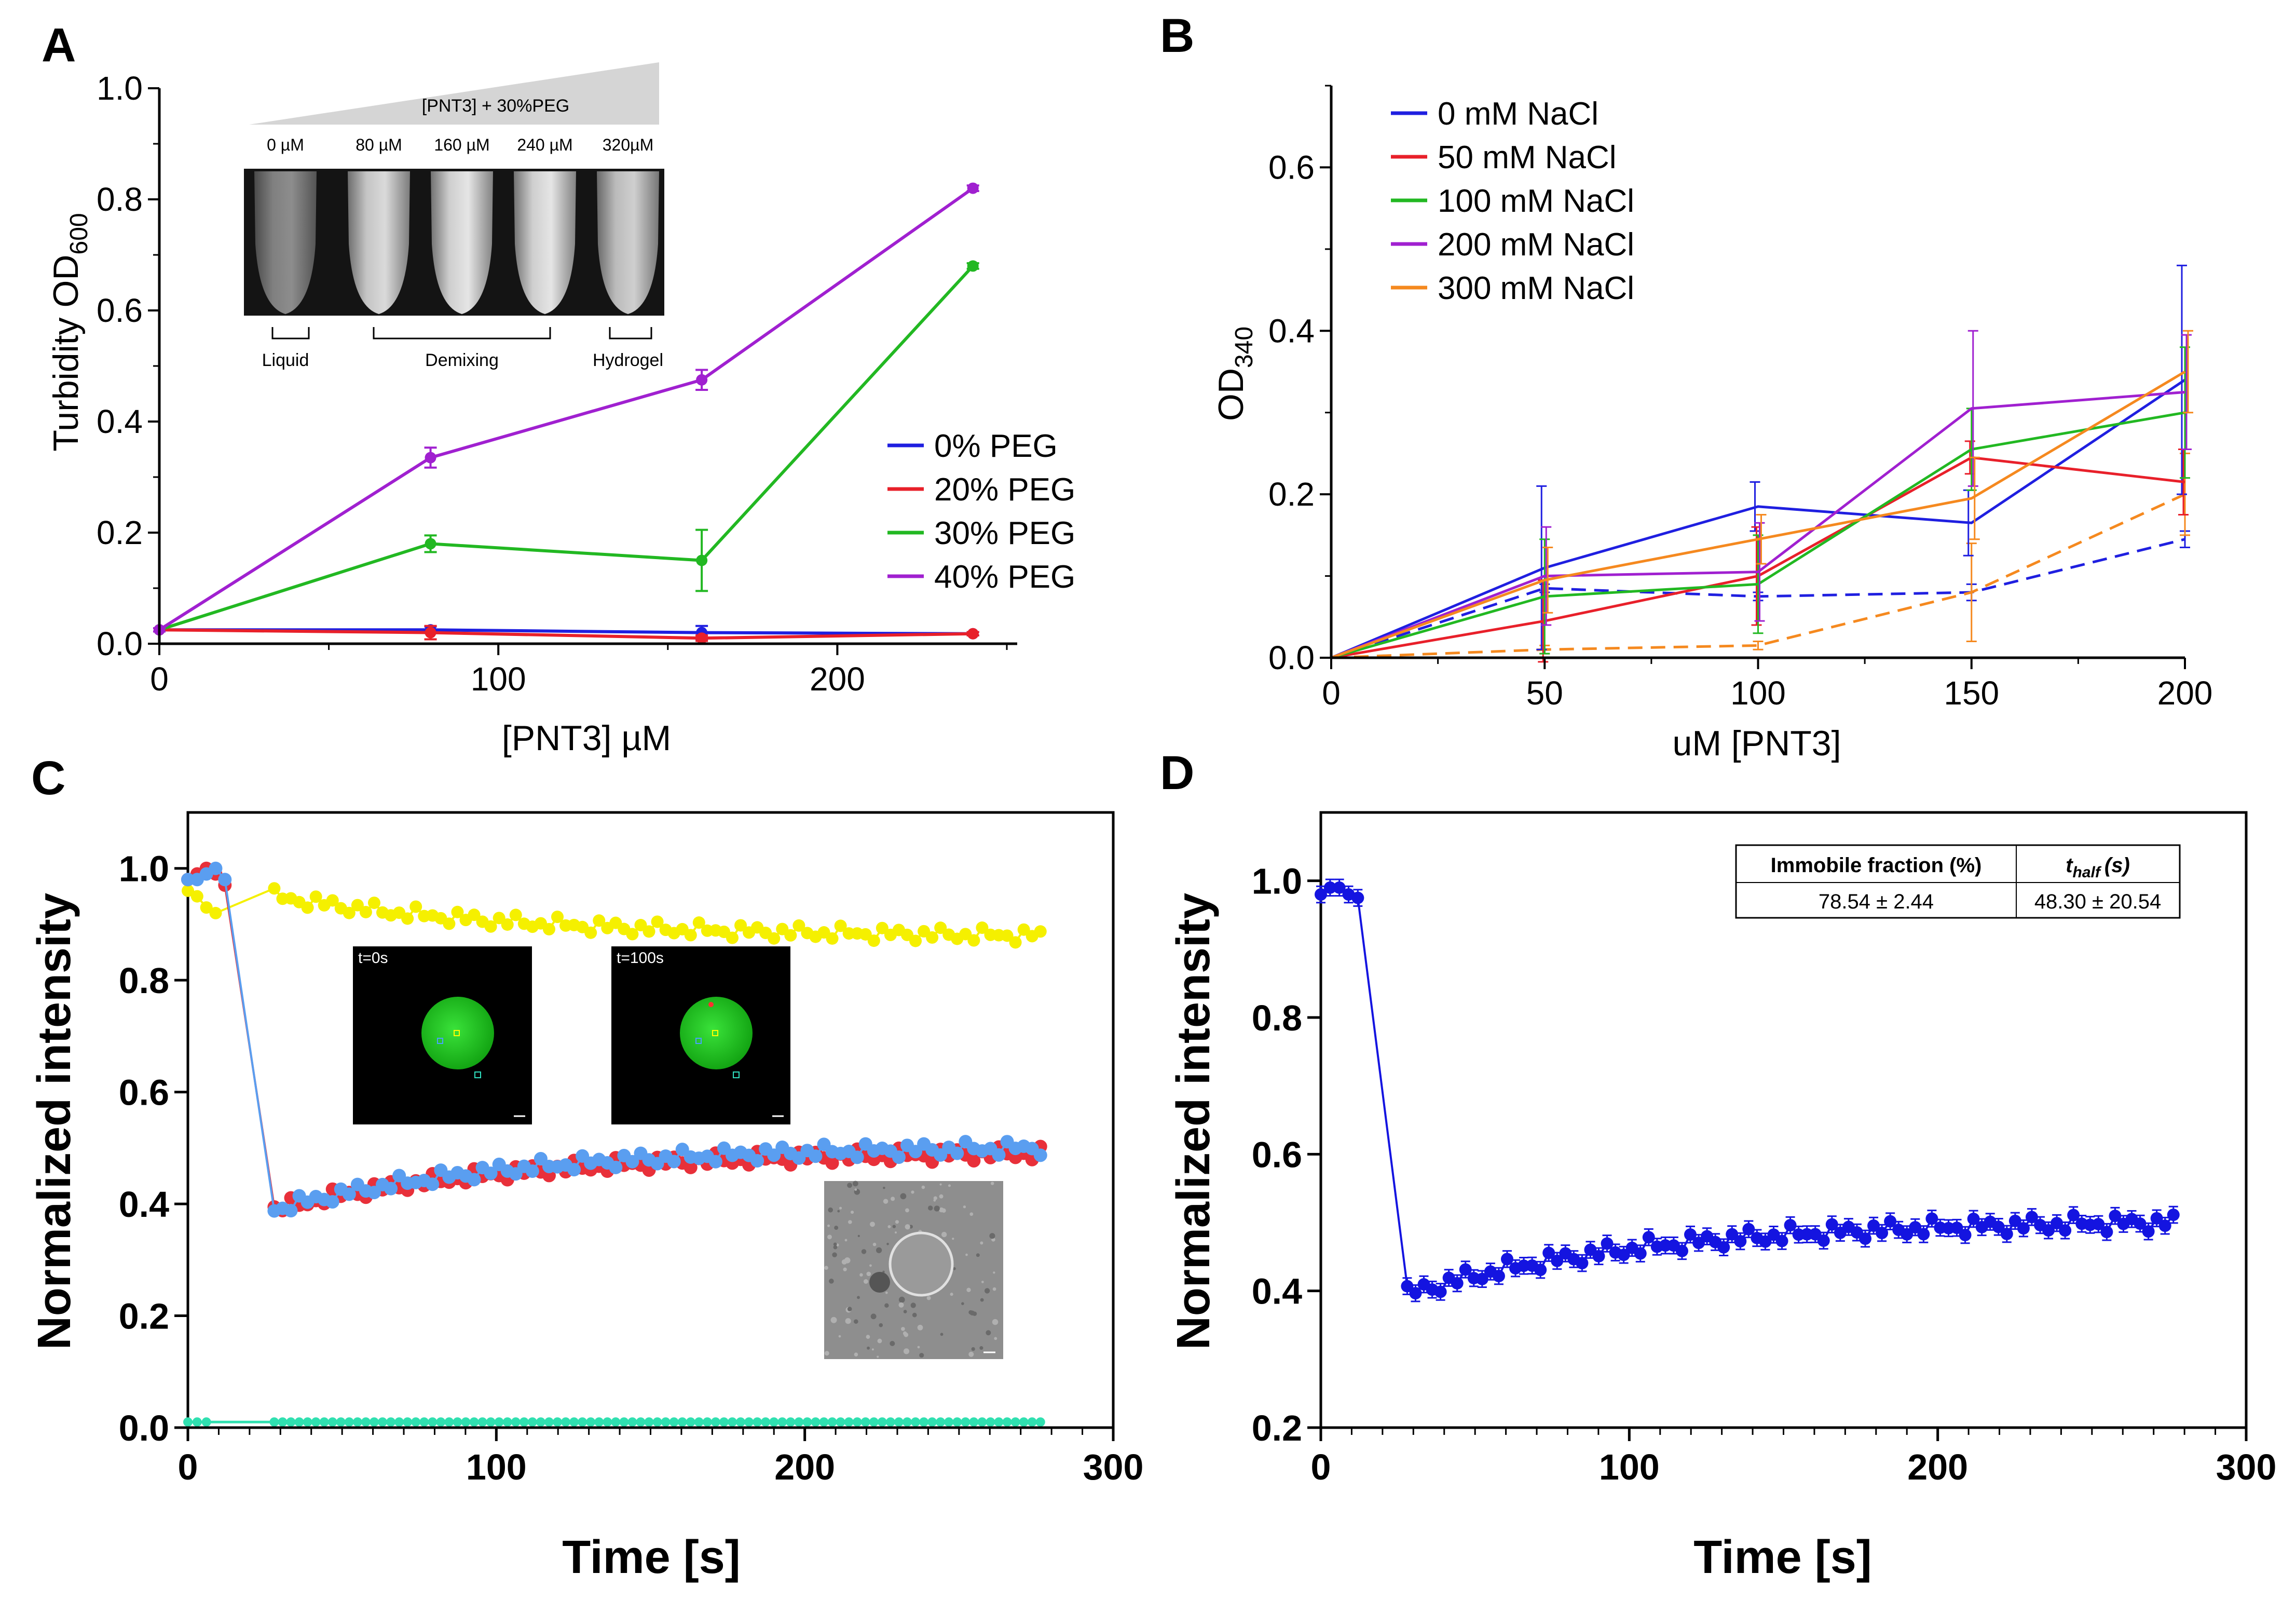 The width and height of the screenshot is (2296, 1601). I want to click on panel-a-ytick-label: 0.2, so click(120, 532).